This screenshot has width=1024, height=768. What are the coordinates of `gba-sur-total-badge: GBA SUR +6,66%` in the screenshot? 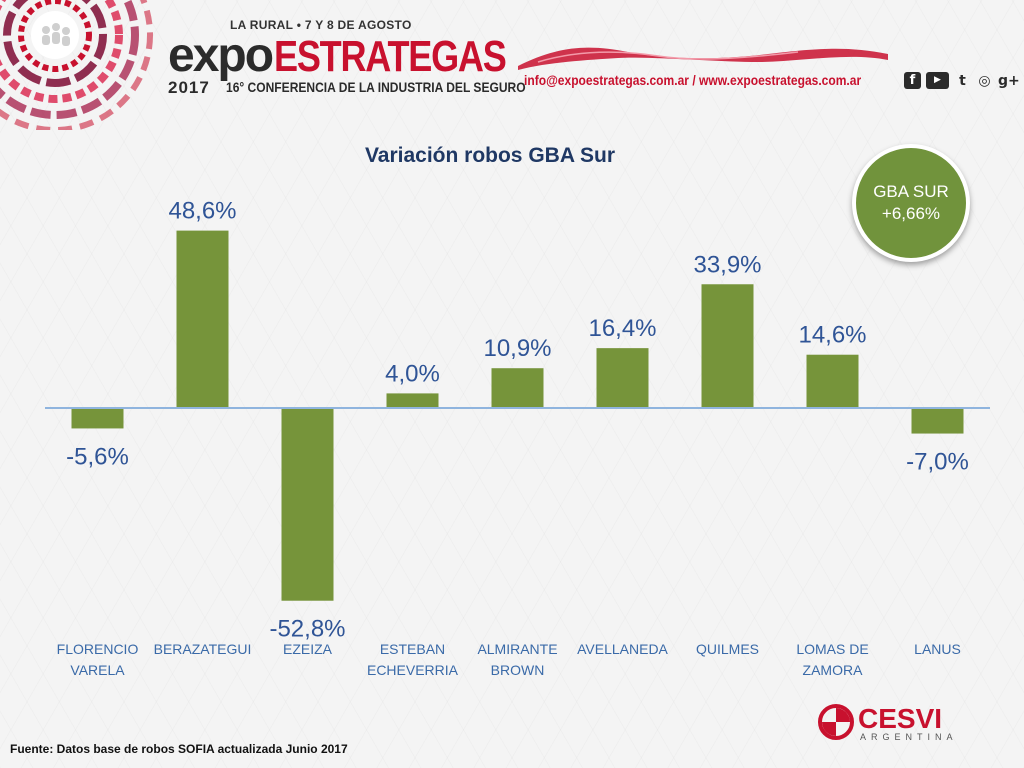 It's located at (911, 203).